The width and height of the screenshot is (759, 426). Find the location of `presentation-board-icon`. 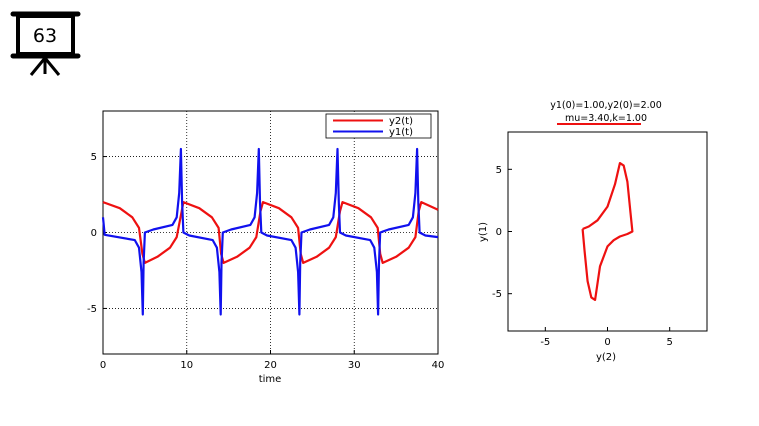

presentation-board-icon is located at coordinates (45, 43).